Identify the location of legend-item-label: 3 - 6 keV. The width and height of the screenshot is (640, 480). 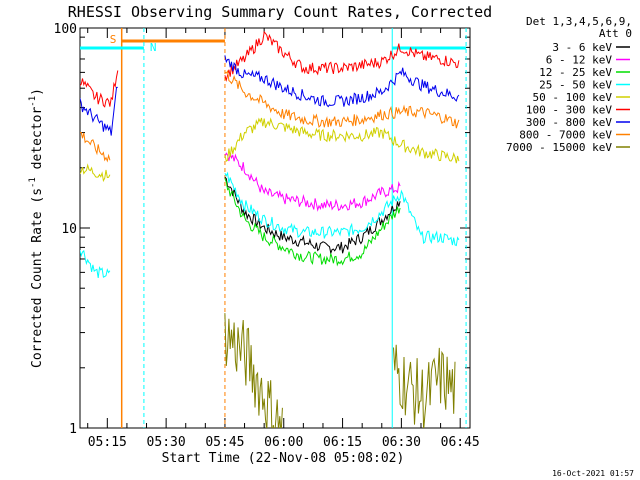
(582, 47).